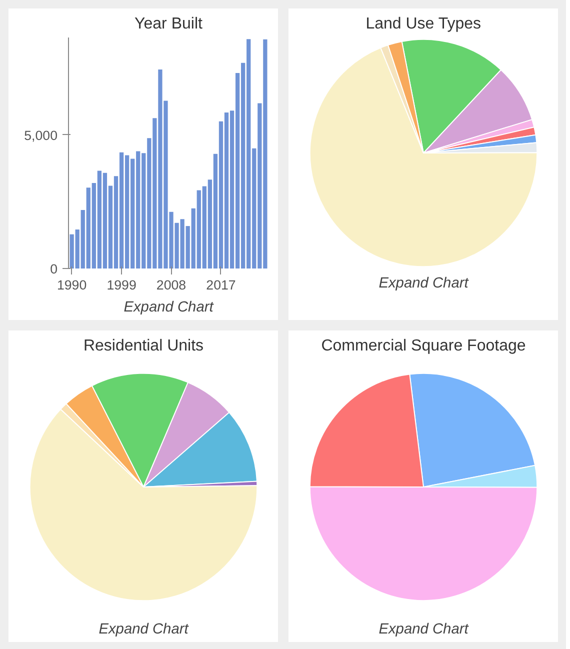 Image resolution: width=570 pixels, height=649 pixels. I want to click on chart-title: Commercial Square Footage, so click(423, 346).